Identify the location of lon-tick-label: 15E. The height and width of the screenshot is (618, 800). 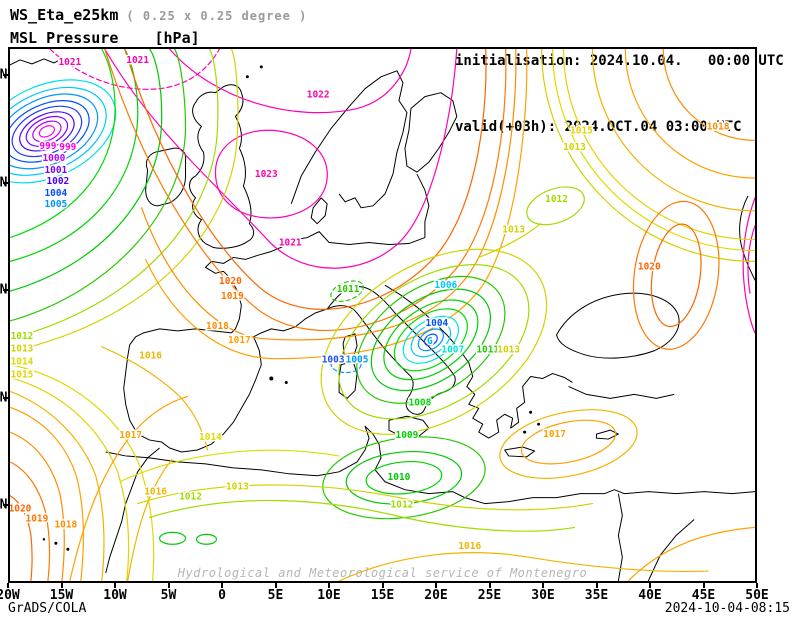
(382, 595).